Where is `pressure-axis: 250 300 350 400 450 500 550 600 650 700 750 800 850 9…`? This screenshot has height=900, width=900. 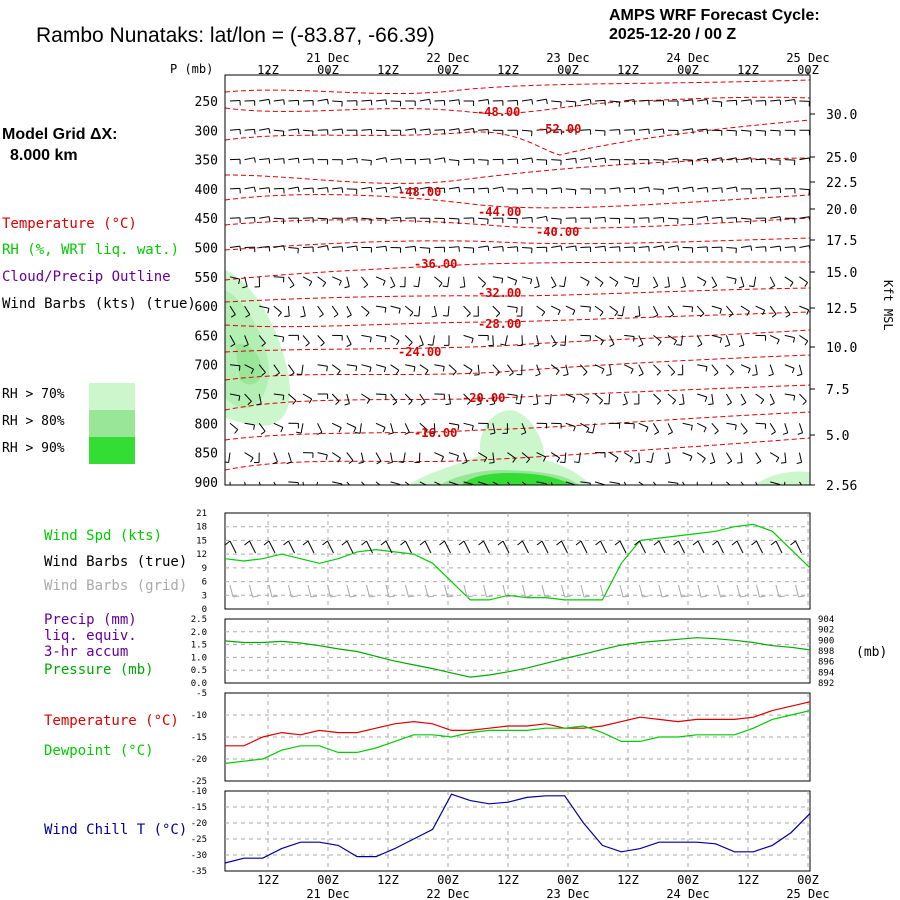
pressure-axis: 250 300 350 400 450 500 550 600 650 700 750 800 850 9… is located at coordinates (206, 293).